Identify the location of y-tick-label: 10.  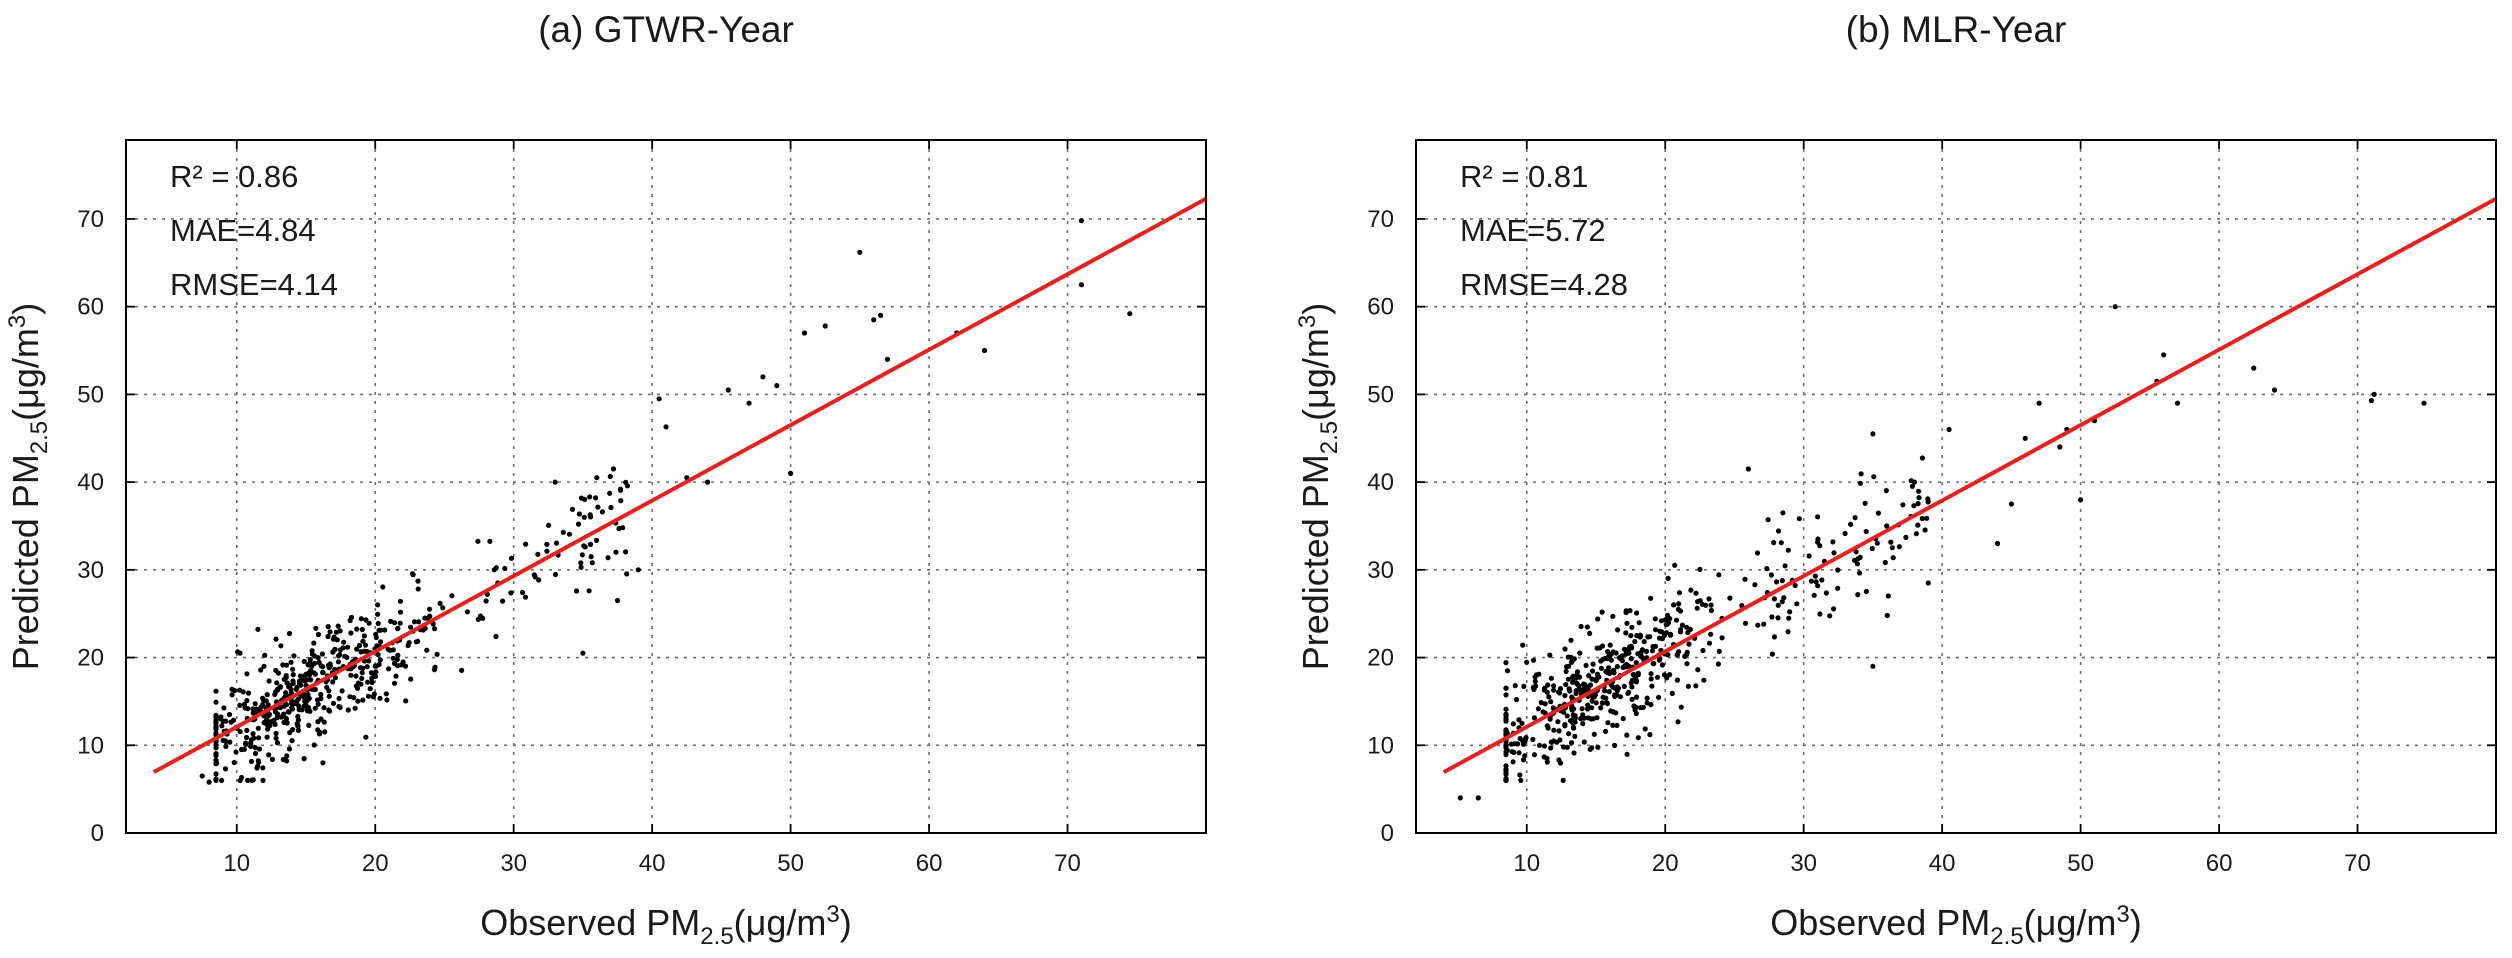
(90, 745).